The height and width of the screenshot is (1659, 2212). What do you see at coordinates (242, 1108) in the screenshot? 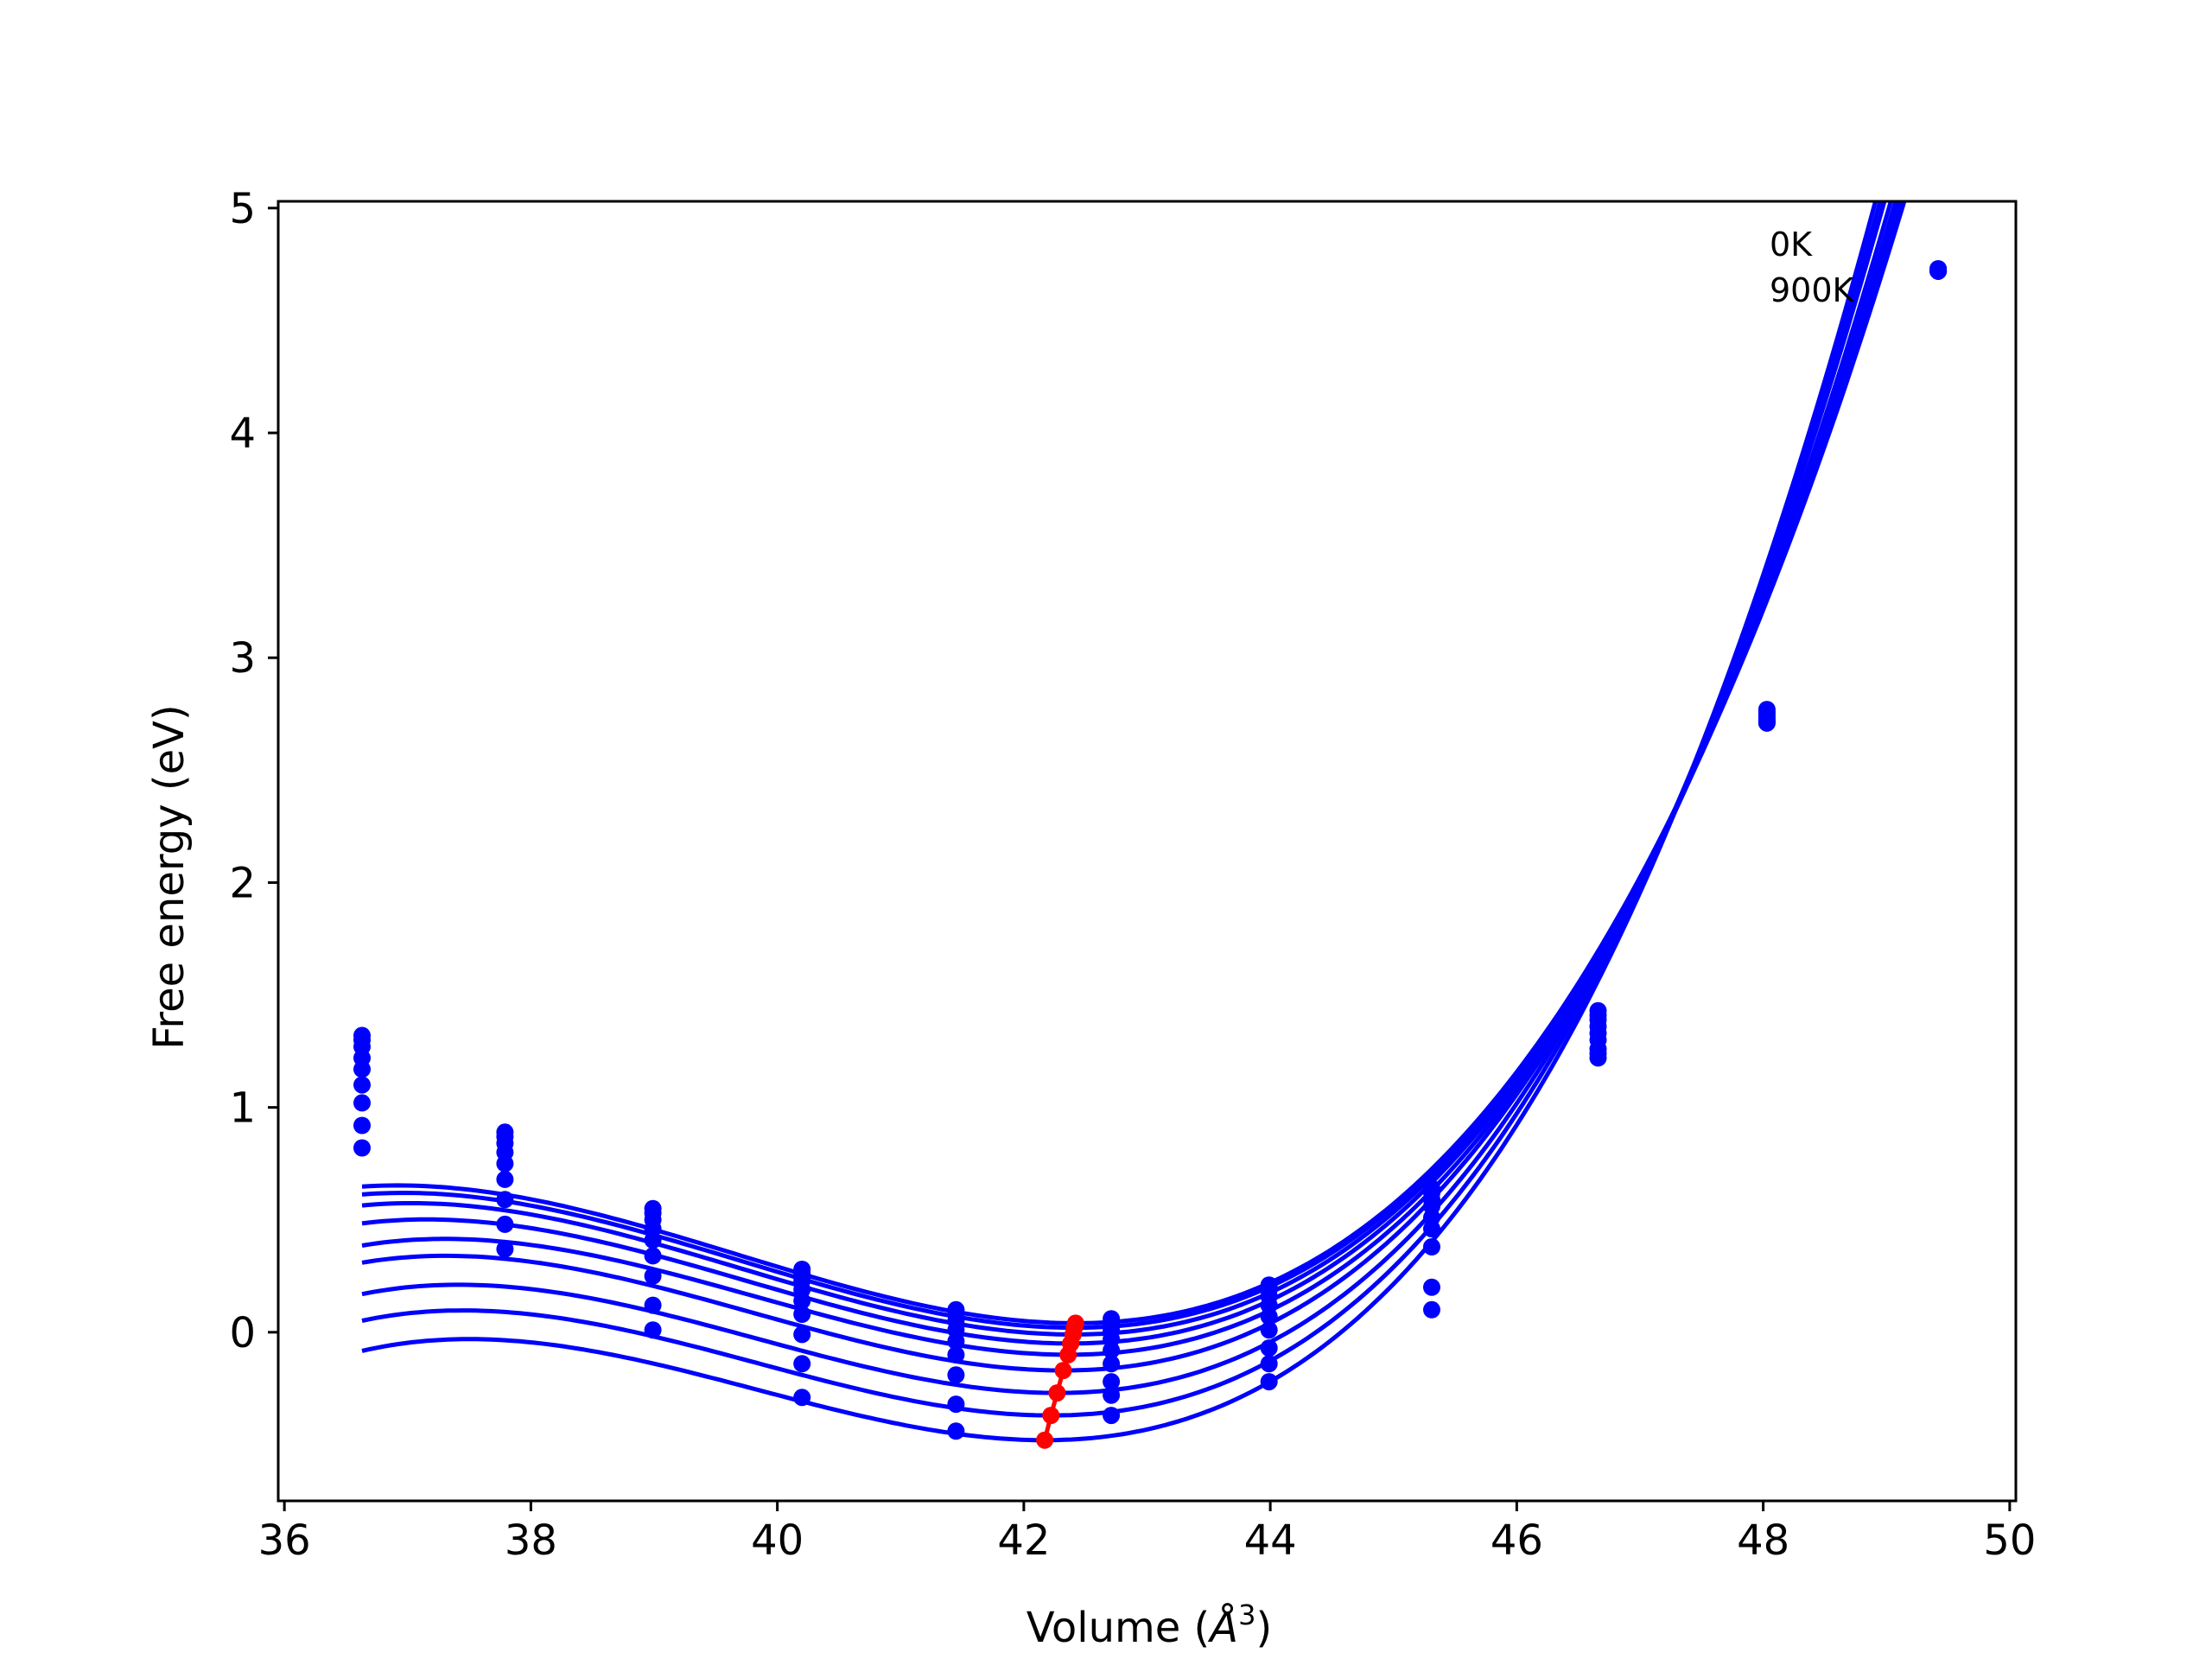
I see `y-tick-label-1: 1` at bounding box center [242, 1108].